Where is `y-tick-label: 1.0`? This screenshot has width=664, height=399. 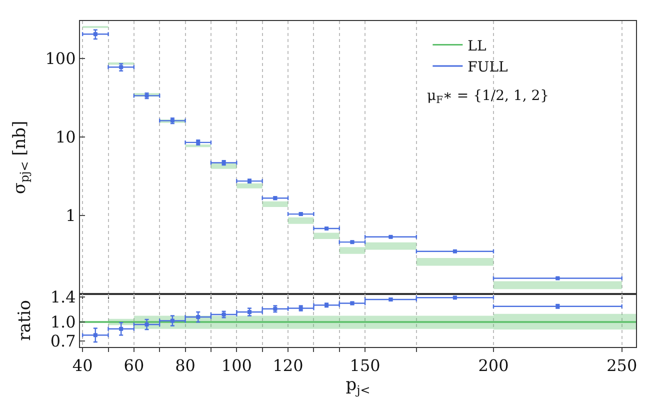 y-tick-label: 1.0 is located at coordinates (63, 322).